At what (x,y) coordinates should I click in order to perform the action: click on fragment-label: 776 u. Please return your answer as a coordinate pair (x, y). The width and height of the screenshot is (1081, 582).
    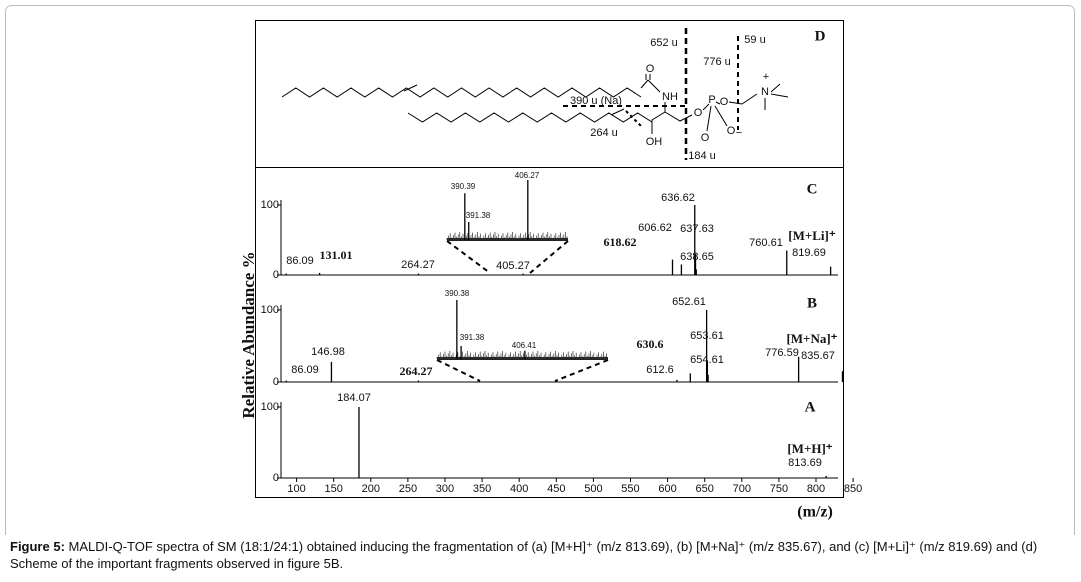
    Looking at the image, I should click on (717, 62).